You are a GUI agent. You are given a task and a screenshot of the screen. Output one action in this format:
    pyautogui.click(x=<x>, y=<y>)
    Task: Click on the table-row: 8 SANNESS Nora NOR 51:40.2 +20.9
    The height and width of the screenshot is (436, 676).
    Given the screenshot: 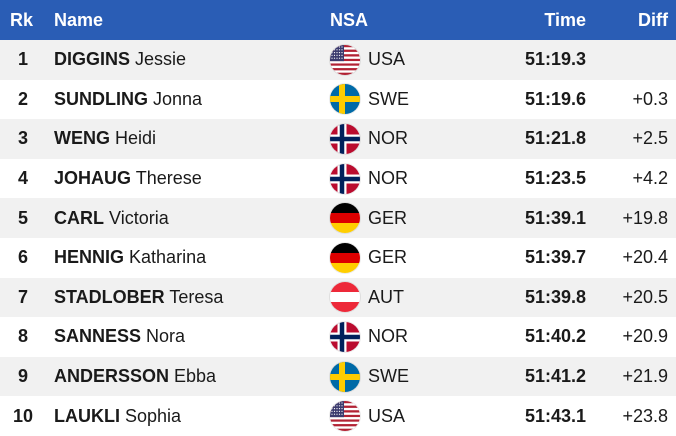 What is the action you would take?
    pyautogui.click(x=338, y=337)
    